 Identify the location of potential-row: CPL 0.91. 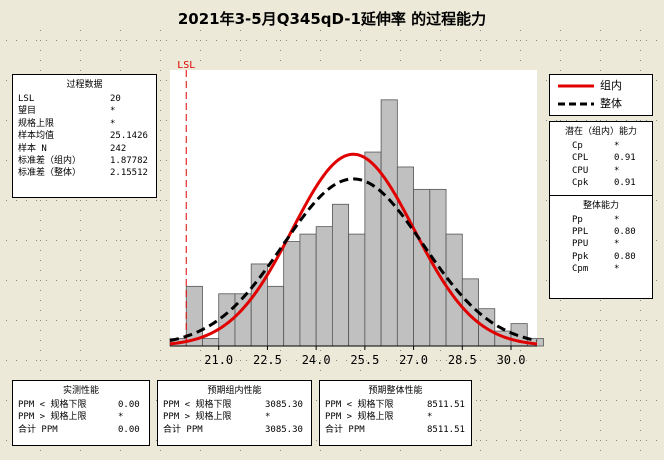
(612, 158).